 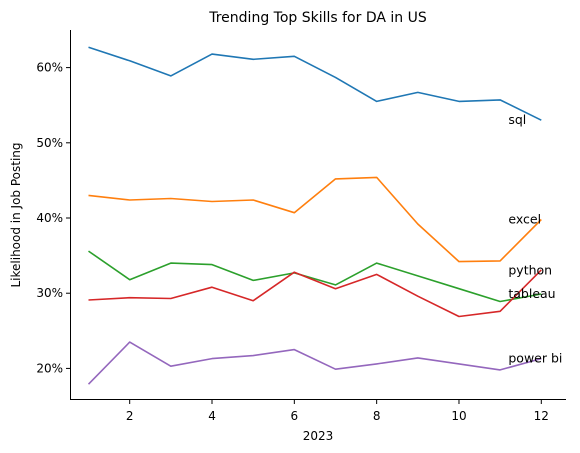 I want to click on series-line-python, so click(x=315, y=276).